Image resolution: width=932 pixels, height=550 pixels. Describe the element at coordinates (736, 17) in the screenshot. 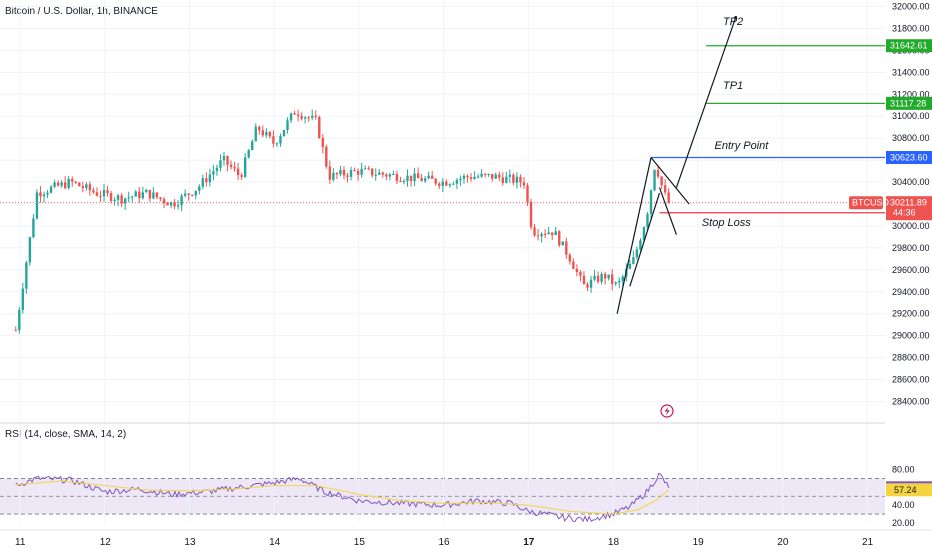

I see `projection-point` at that location.